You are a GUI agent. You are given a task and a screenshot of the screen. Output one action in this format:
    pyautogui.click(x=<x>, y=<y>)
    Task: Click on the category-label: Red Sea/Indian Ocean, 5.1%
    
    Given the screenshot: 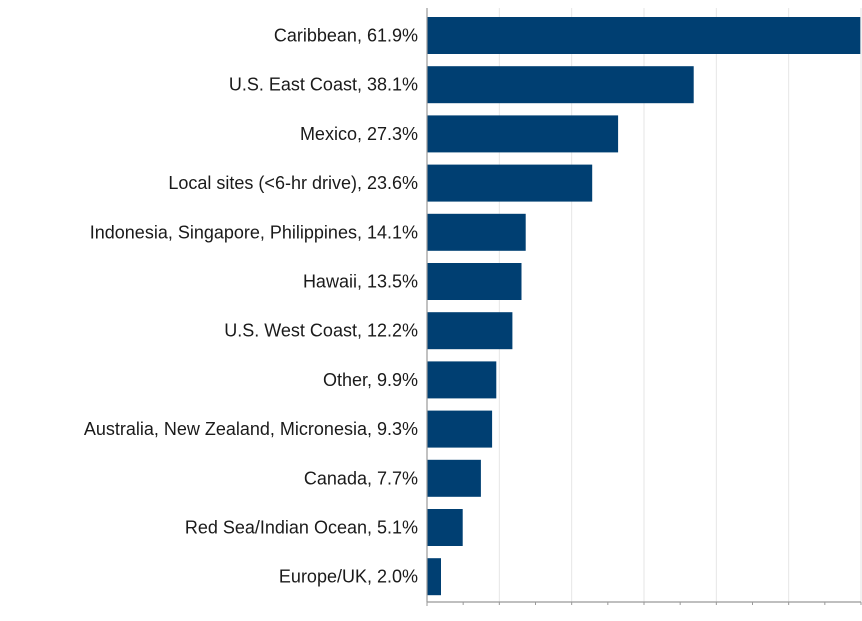 What is the action you would take?
    pyautogui.click(x=301, y=528)
    